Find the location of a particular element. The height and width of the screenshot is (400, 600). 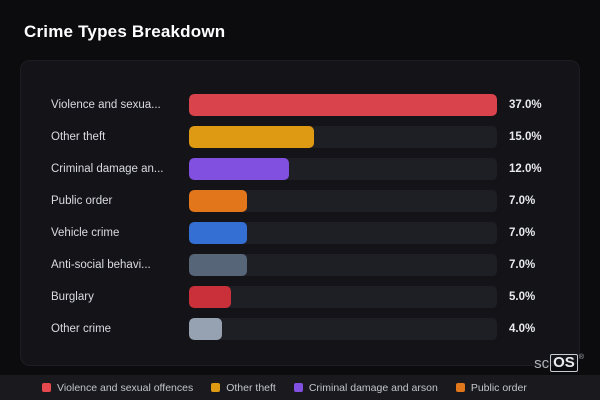

legend-item: Public order is located at coordinates (491, 387).